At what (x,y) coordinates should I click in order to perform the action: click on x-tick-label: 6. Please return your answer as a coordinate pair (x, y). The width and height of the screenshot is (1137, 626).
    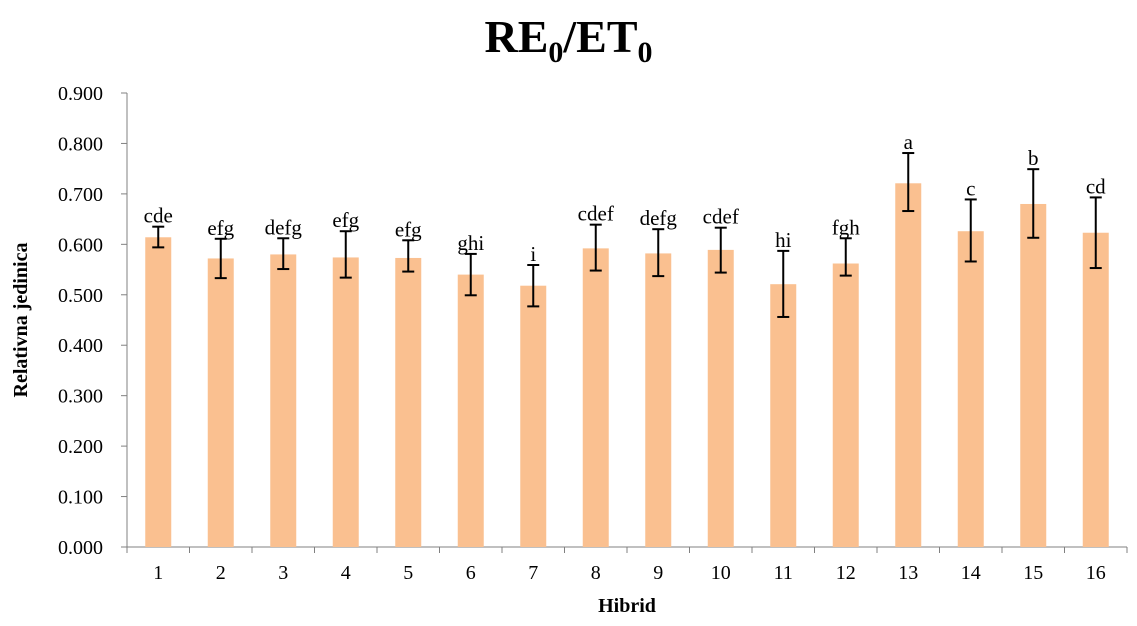
    Looking at the image, I should click on (471, 573).